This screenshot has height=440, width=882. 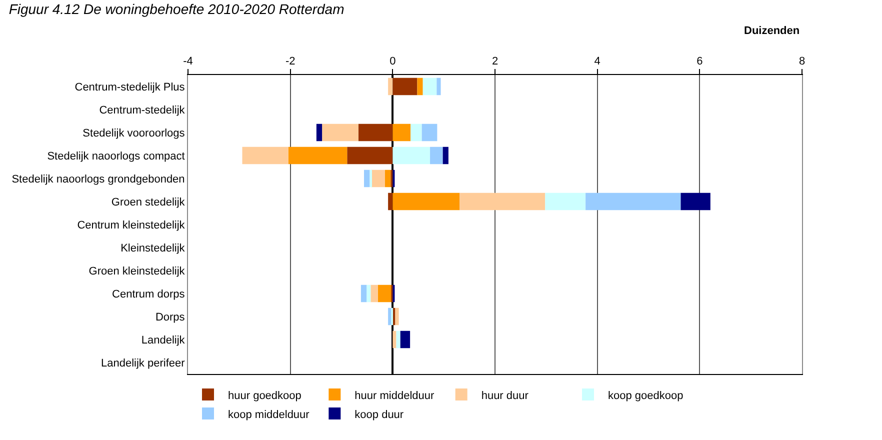 What do you see at coordinates (265, 396) in the screenshot?
I see `legend-label: huur goedkoop` at bounding box center [265, 396].